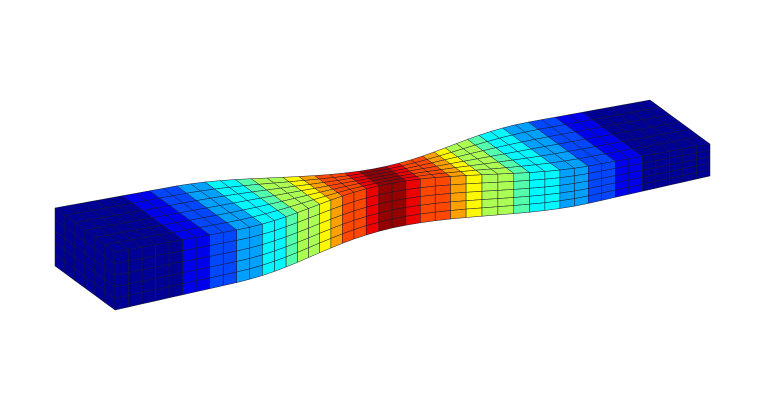 The height and width of the screenshot is (409, 767). Describe the element at coordinates (698, 141) in the screenshot. I see `top-face-cell` at that location.